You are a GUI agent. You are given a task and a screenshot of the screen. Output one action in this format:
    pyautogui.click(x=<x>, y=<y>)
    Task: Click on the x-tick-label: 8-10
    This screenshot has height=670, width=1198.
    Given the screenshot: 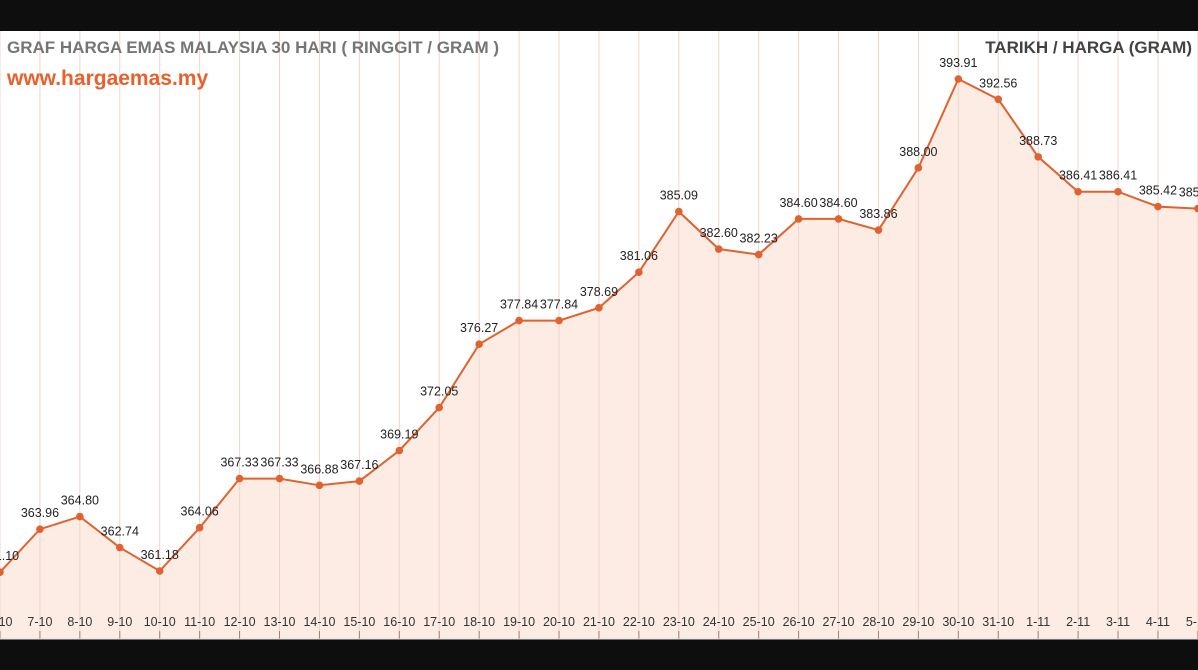 What is the action you would take?
    pyautogui.click(x=79, y=622)
    